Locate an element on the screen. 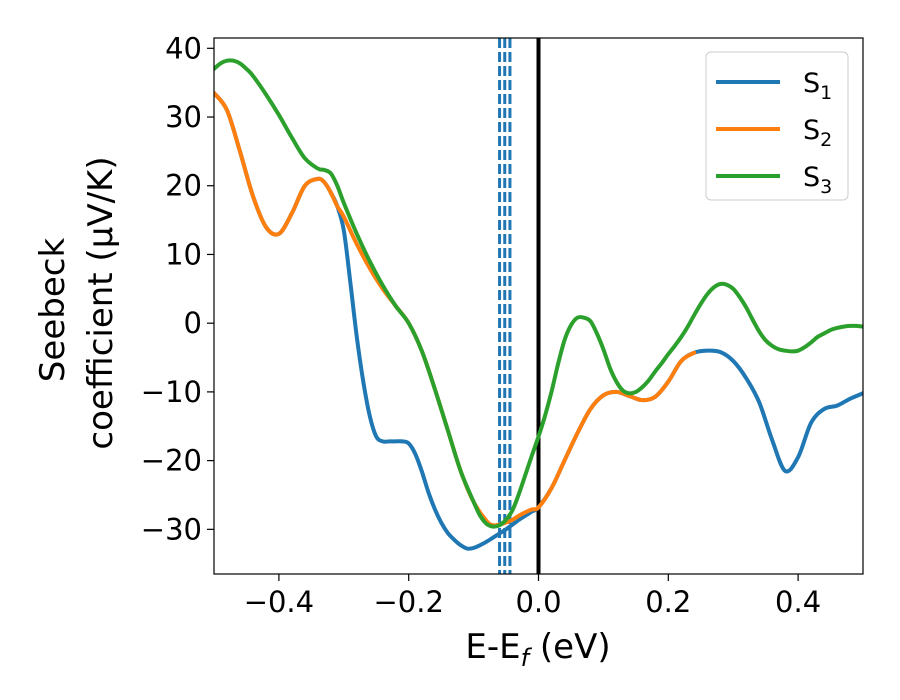 The image size is (900, 700). x-tick-label: 0.4 is located at coordinates (798, 602).